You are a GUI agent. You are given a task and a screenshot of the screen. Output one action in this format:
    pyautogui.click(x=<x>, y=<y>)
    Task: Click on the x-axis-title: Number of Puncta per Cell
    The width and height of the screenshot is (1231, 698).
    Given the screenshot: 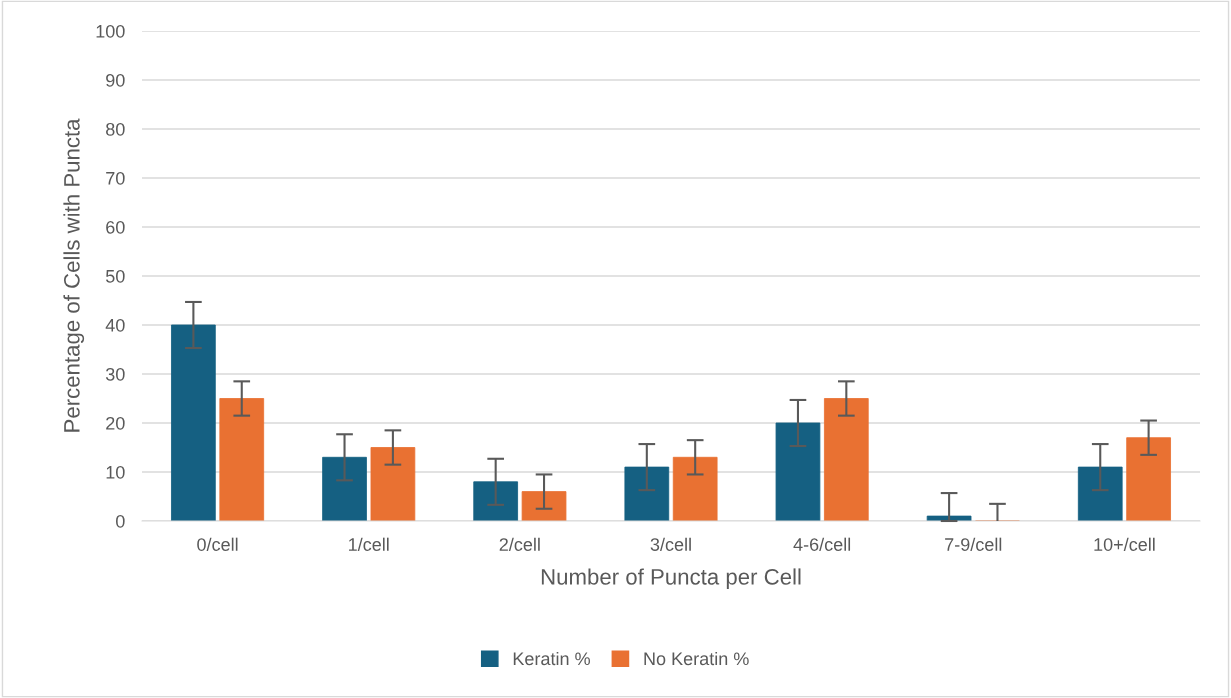 What is the action you would take?
    pyautogui.click(x=671, y=579)
    